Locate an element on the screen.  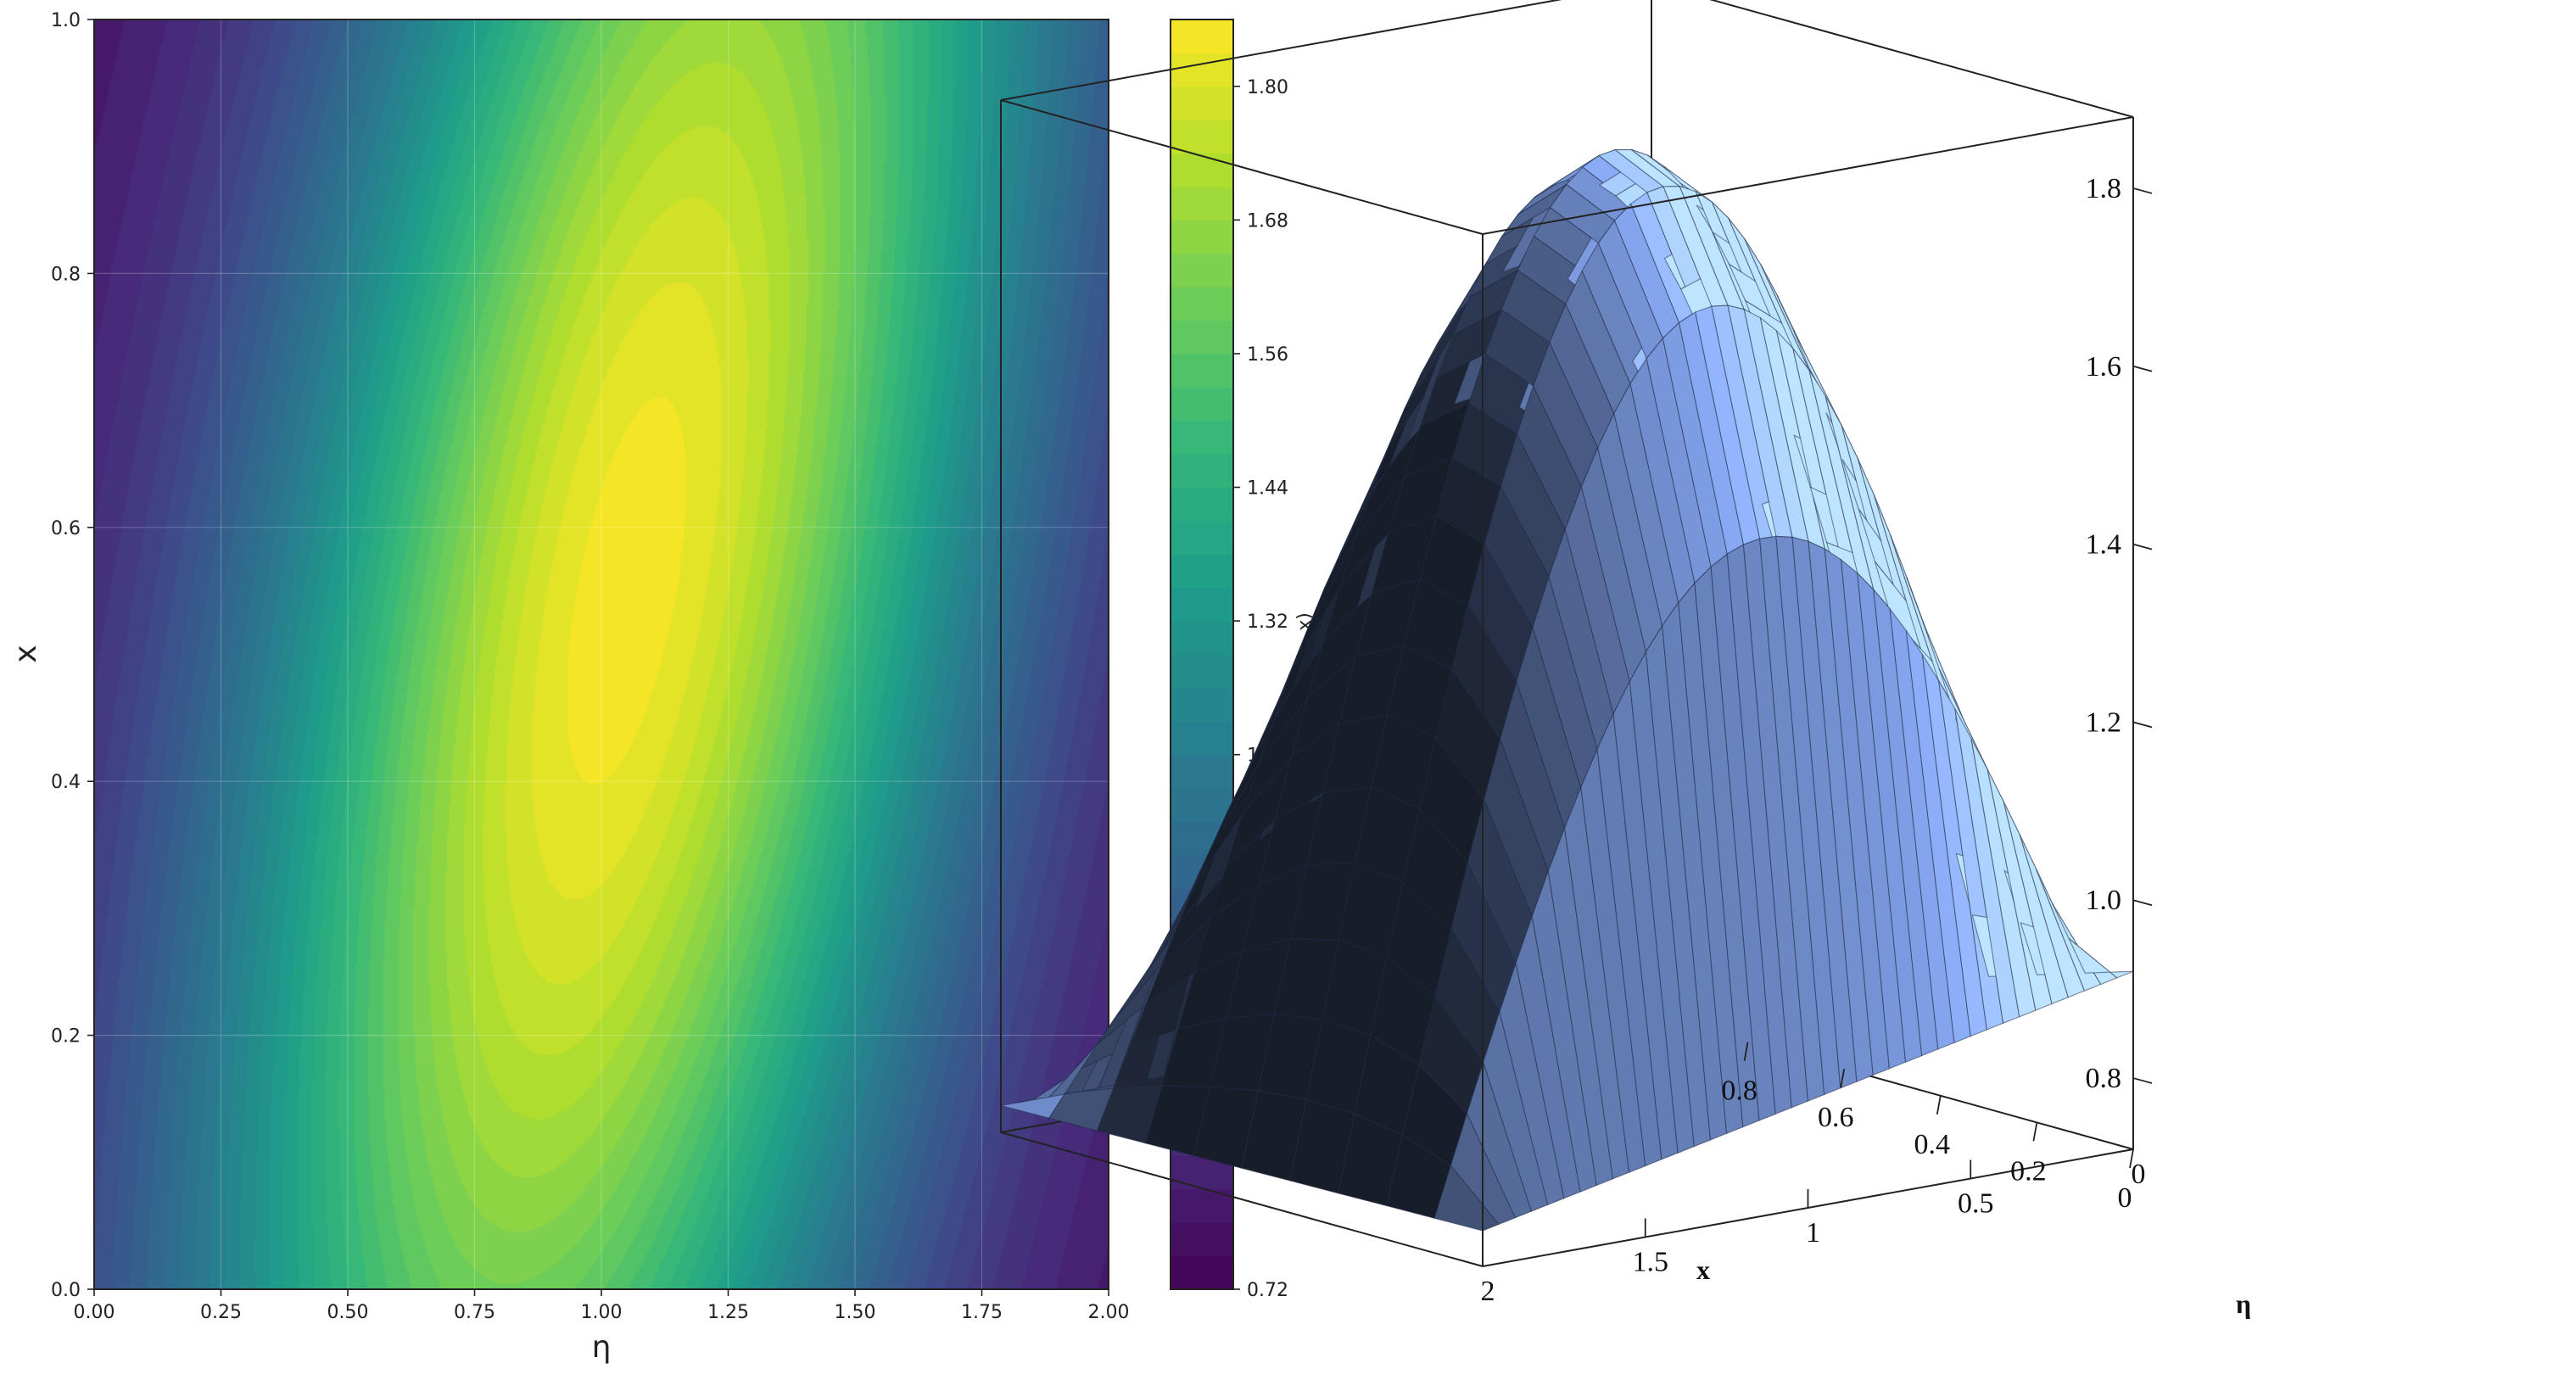
x-tick-label: 0.4 is located at coordinates (1932, 1144).